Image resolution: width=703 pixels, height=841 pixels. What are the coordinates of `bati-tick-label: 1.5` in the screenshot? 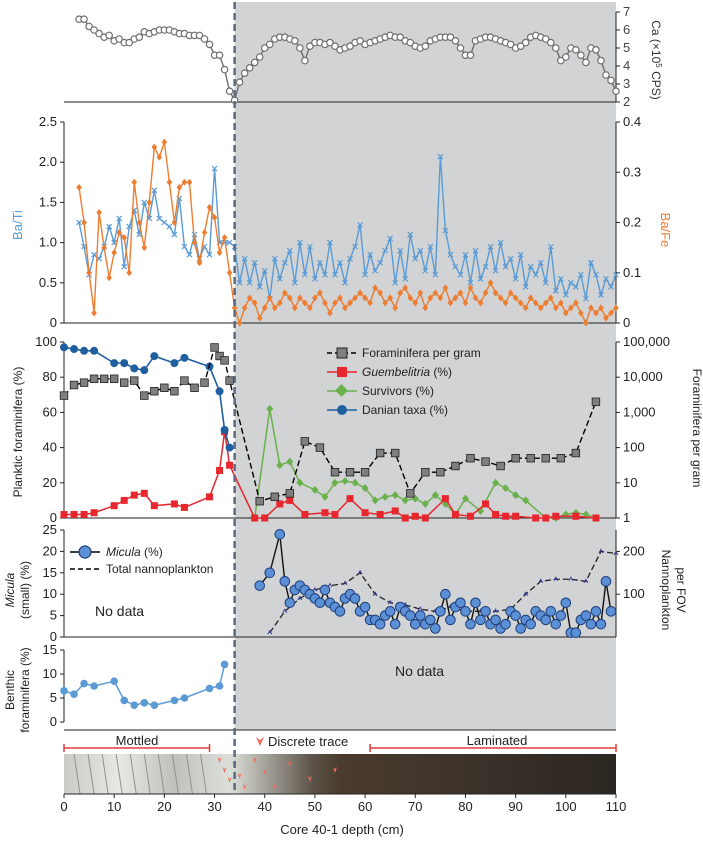 It's located at (48, 201).